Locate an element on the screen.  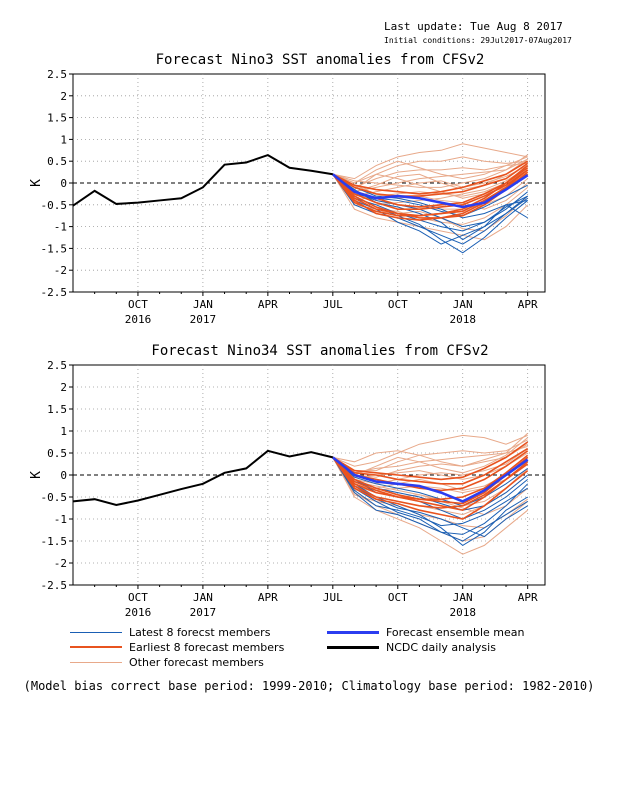
nino34-x-tick-label: JUL is located at coordinates (333, 597).